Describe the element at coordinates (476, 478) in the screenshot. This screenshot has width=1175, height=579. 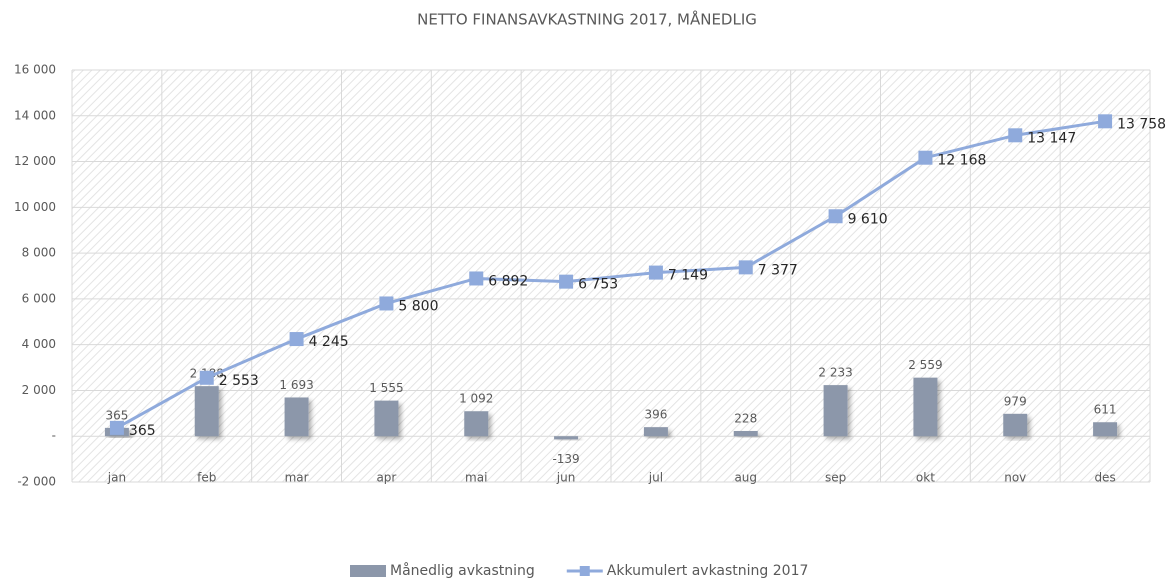
I see `x-tick-label: mai` at that location.